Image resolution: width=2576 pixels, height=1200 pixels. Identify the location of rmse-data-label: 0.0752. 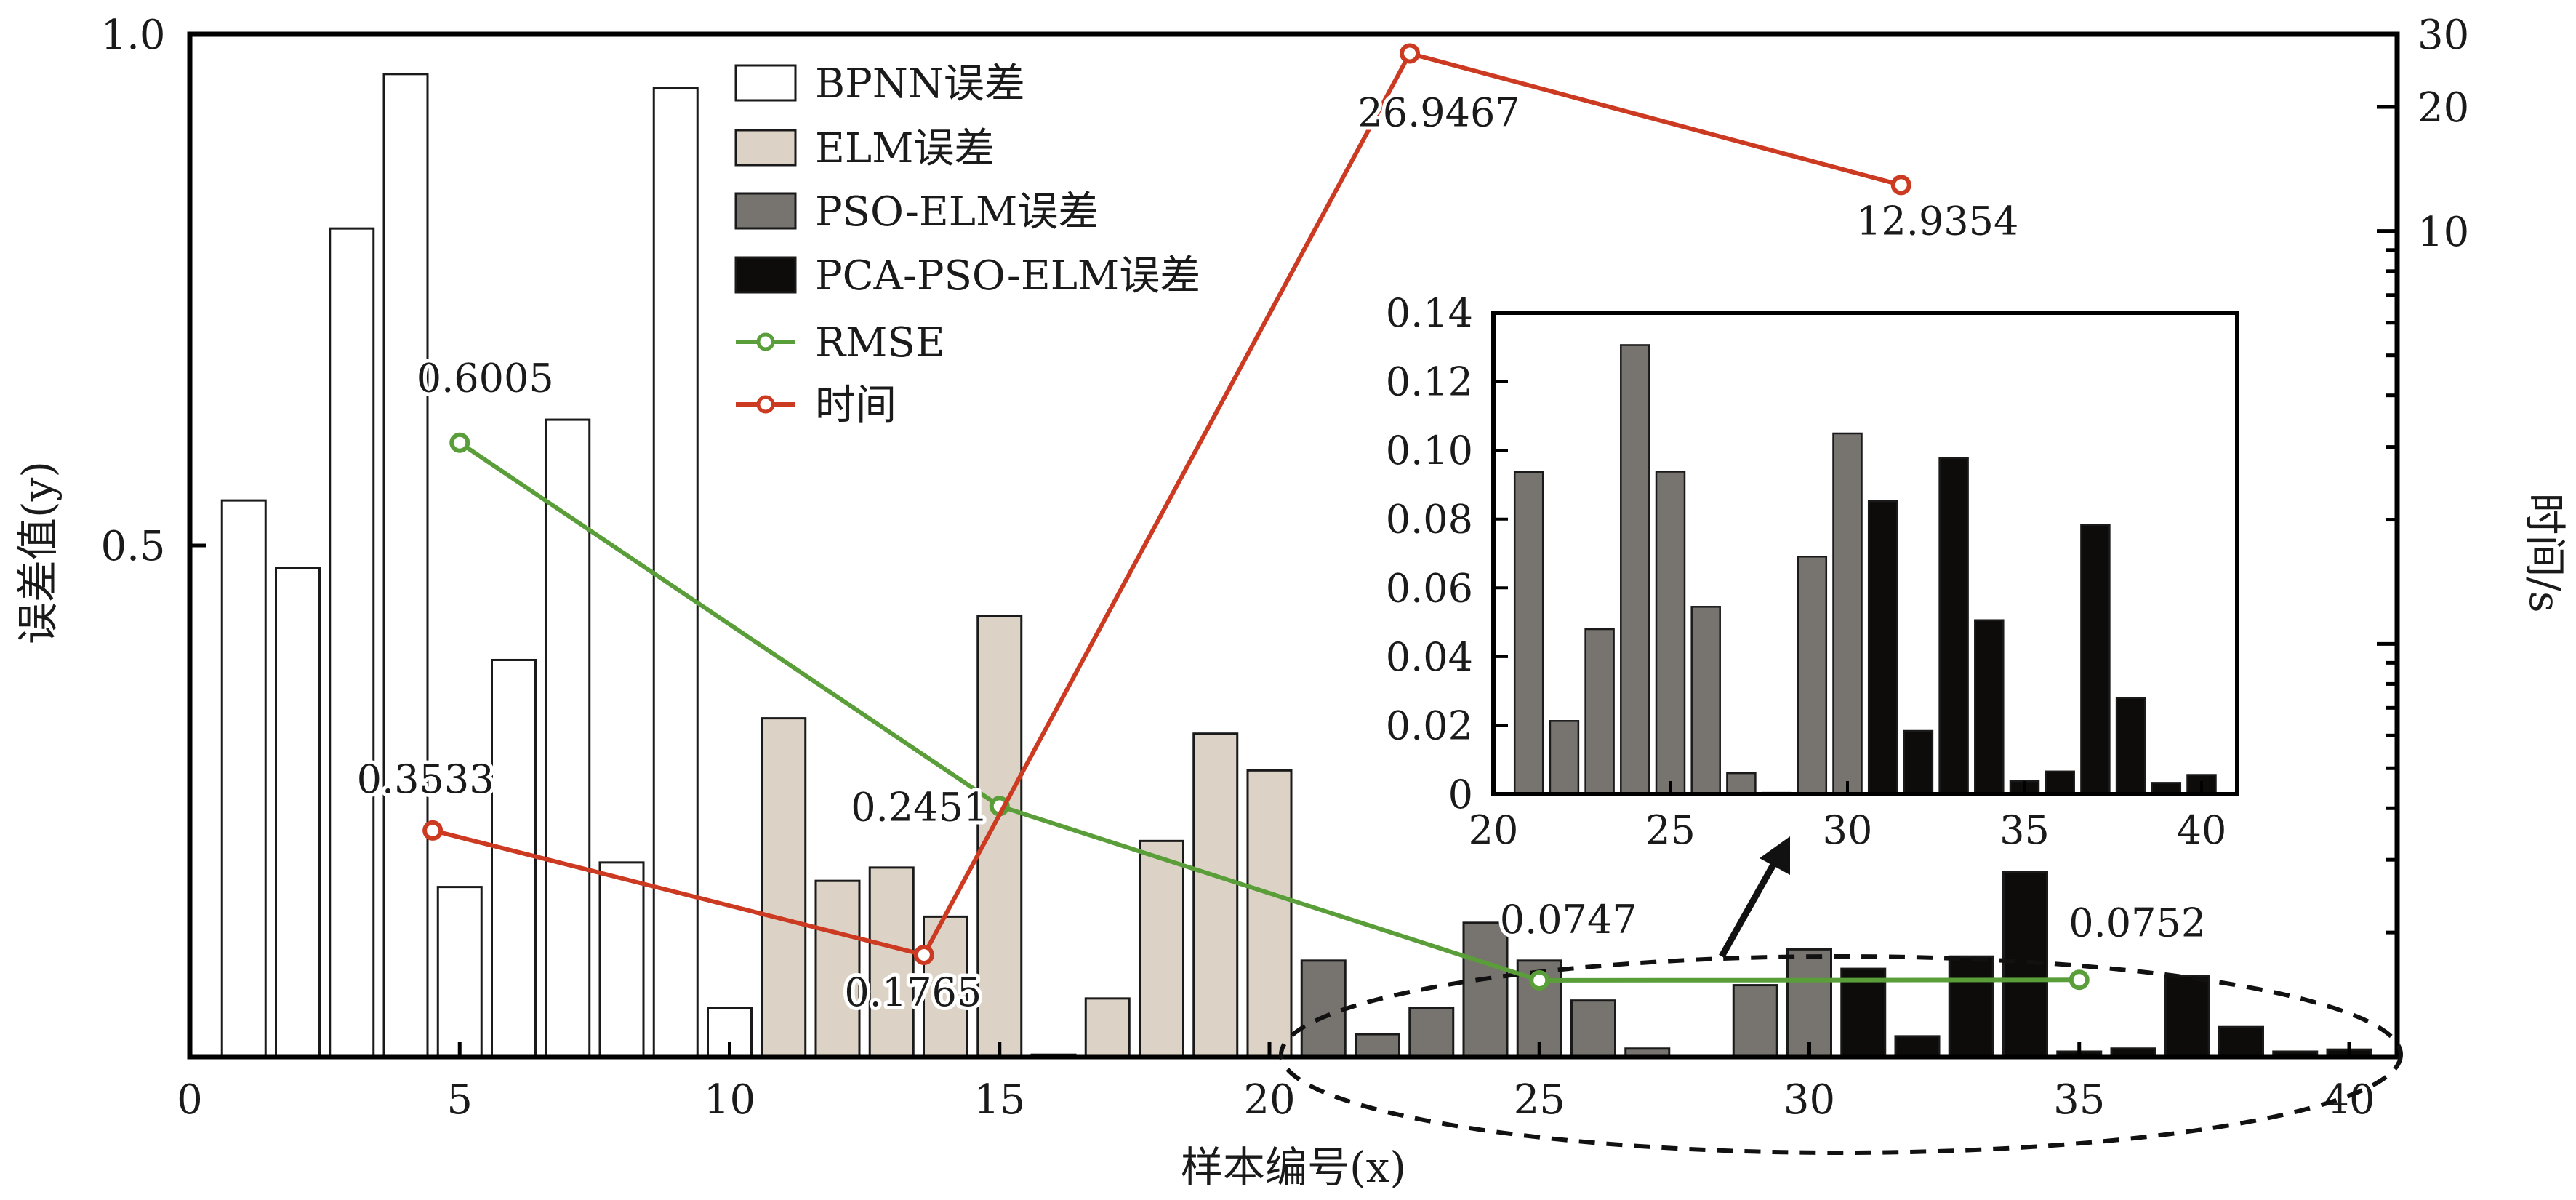
(2137, 922).